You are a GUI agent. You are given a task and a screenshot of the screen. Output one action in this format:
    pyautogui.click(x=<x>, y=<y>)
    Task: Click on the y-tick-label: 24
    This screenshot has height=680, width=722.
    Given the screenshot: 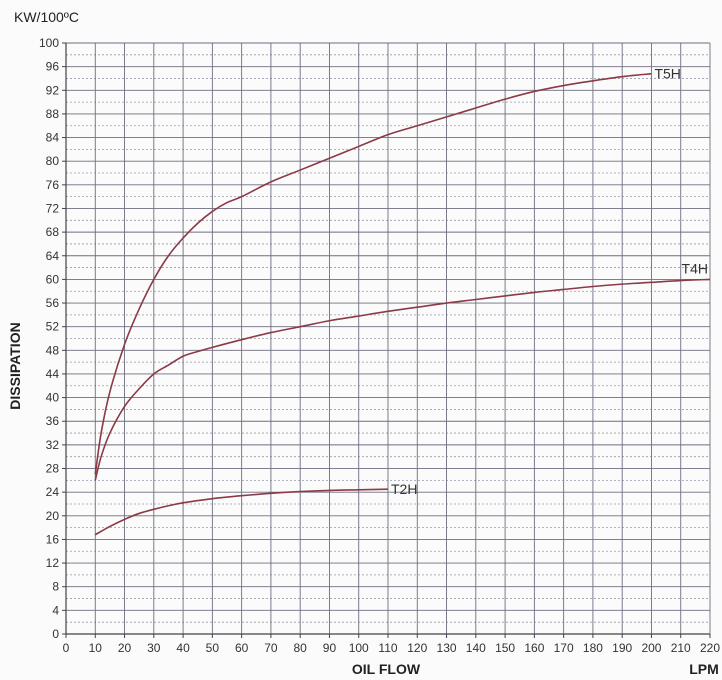 What is the action you would take?
    pyautogui.click(x=53, y=492)
    